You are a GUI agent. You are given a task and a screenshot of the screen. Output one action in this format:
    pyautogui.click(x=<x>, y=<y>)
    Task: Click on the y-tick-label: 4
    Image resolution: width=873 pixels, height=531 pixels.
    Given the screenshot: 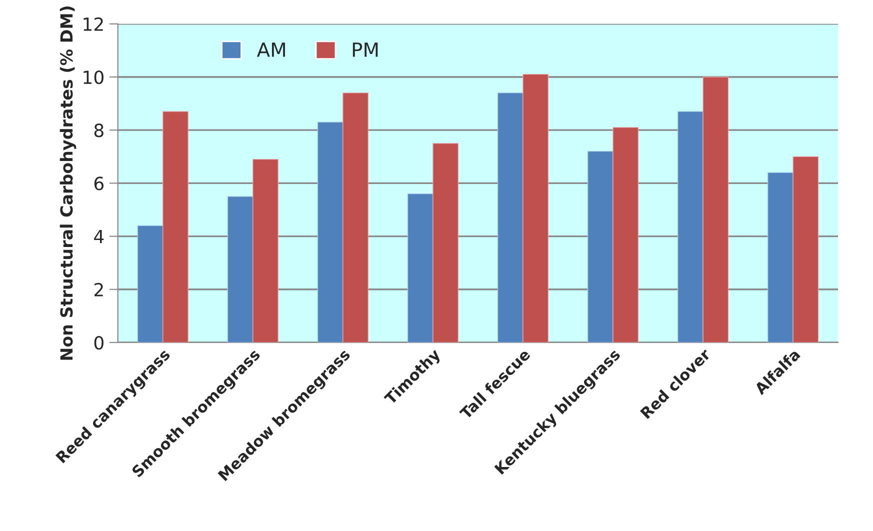 What is the action you would take?
    pyautogui.click(x=99, y=237)
    